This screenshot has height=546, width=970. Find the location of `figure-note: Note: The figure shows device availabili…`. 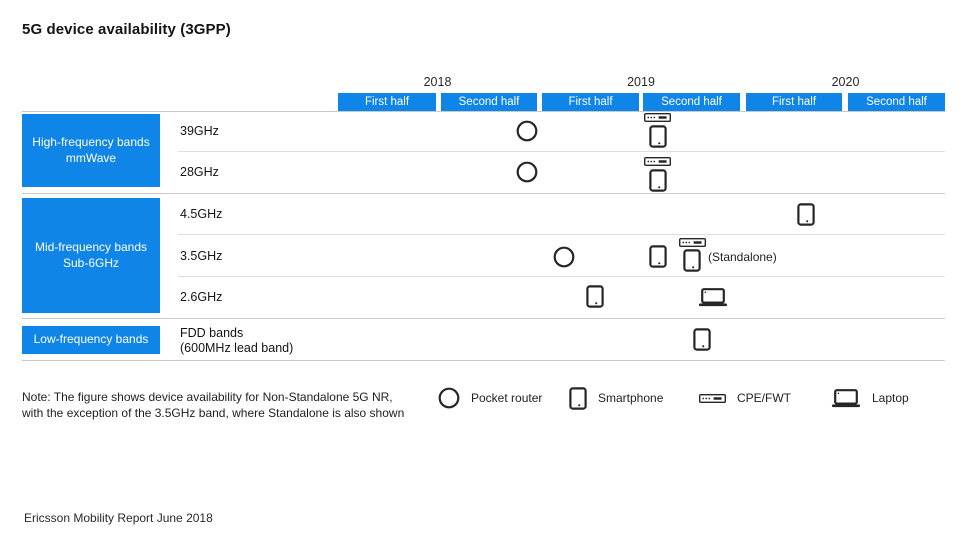

figure-note: Note: The figure shows device availabili… is located at coordinates (213, 405).